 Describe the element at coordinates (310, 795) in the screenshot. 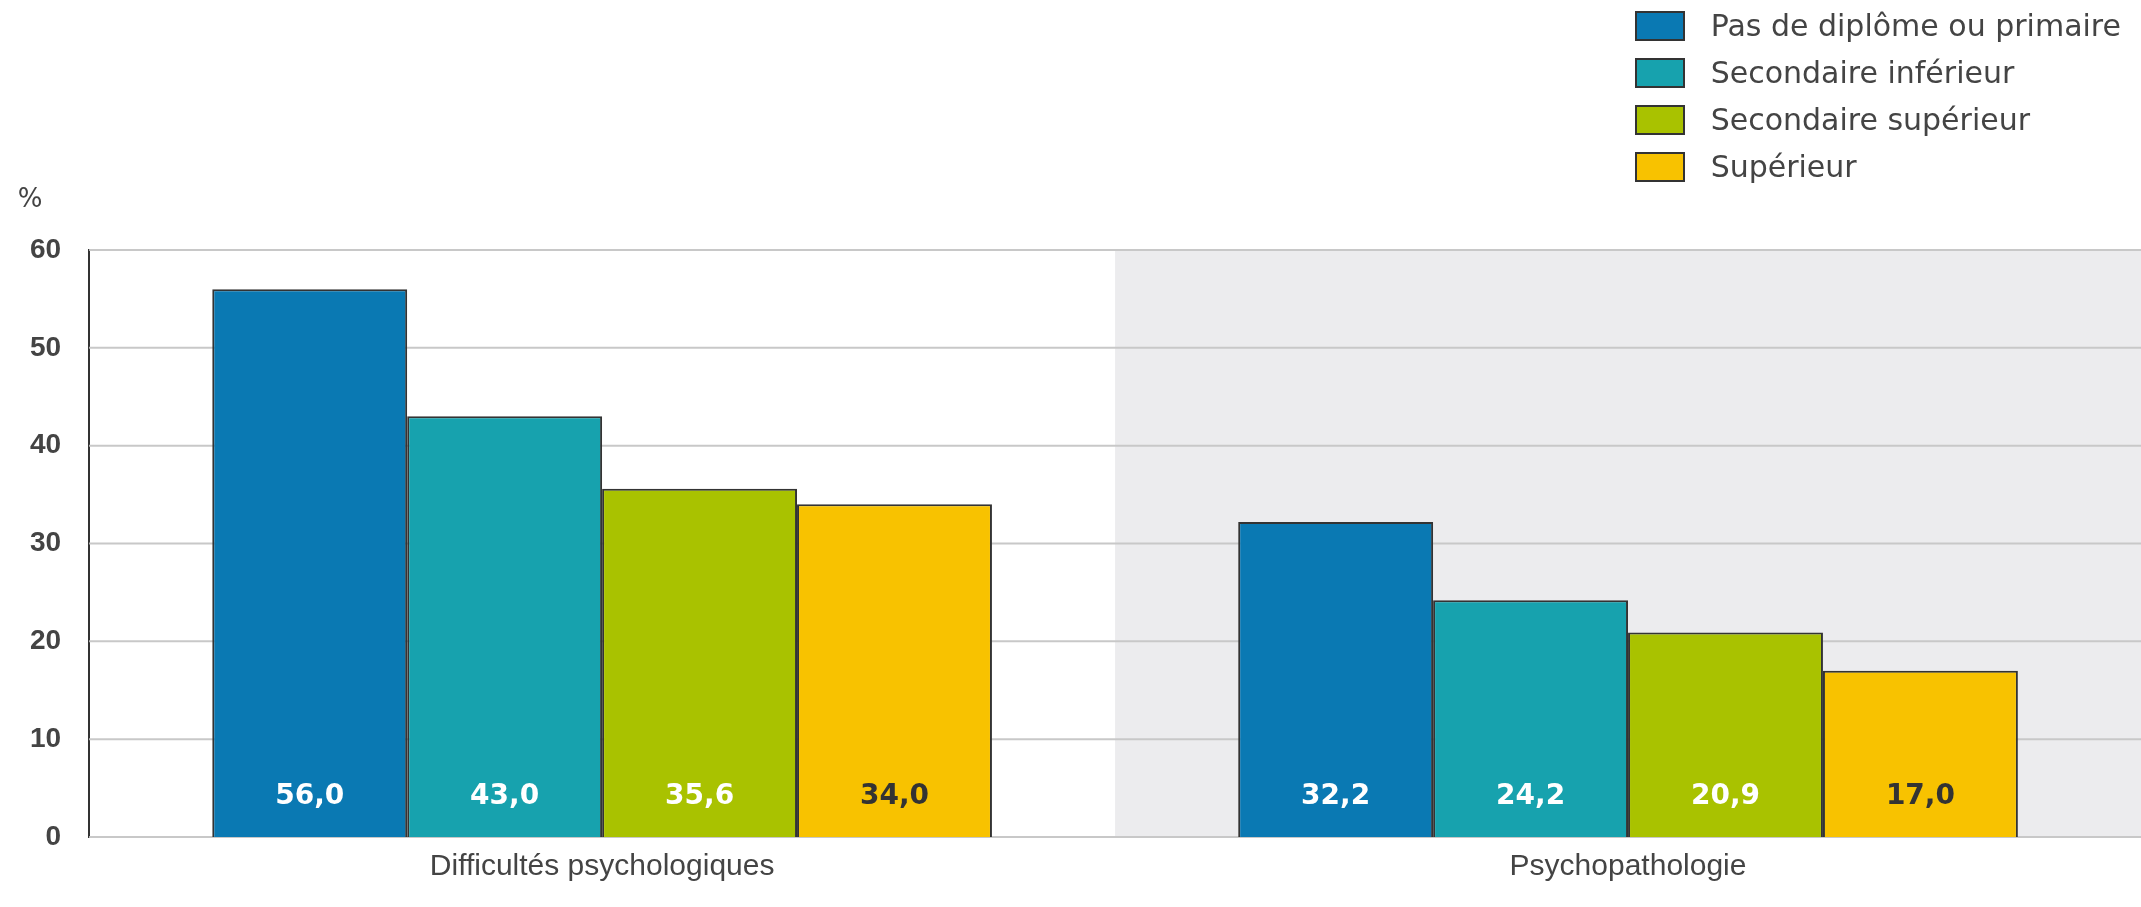

I see `data-label: 56,0` at that location.